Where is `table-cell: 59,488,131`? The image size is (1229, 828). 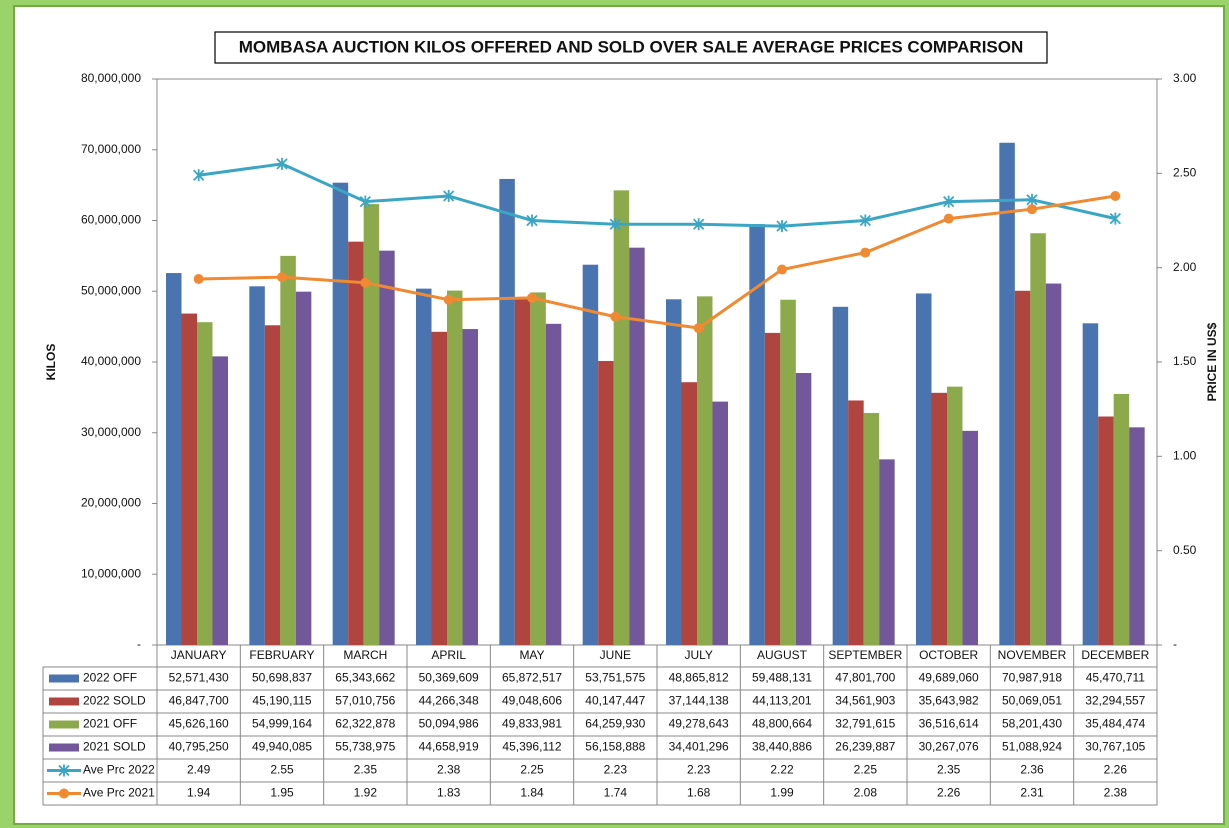 table-cell: 59,488,131 is located at coordinates (782, 678).